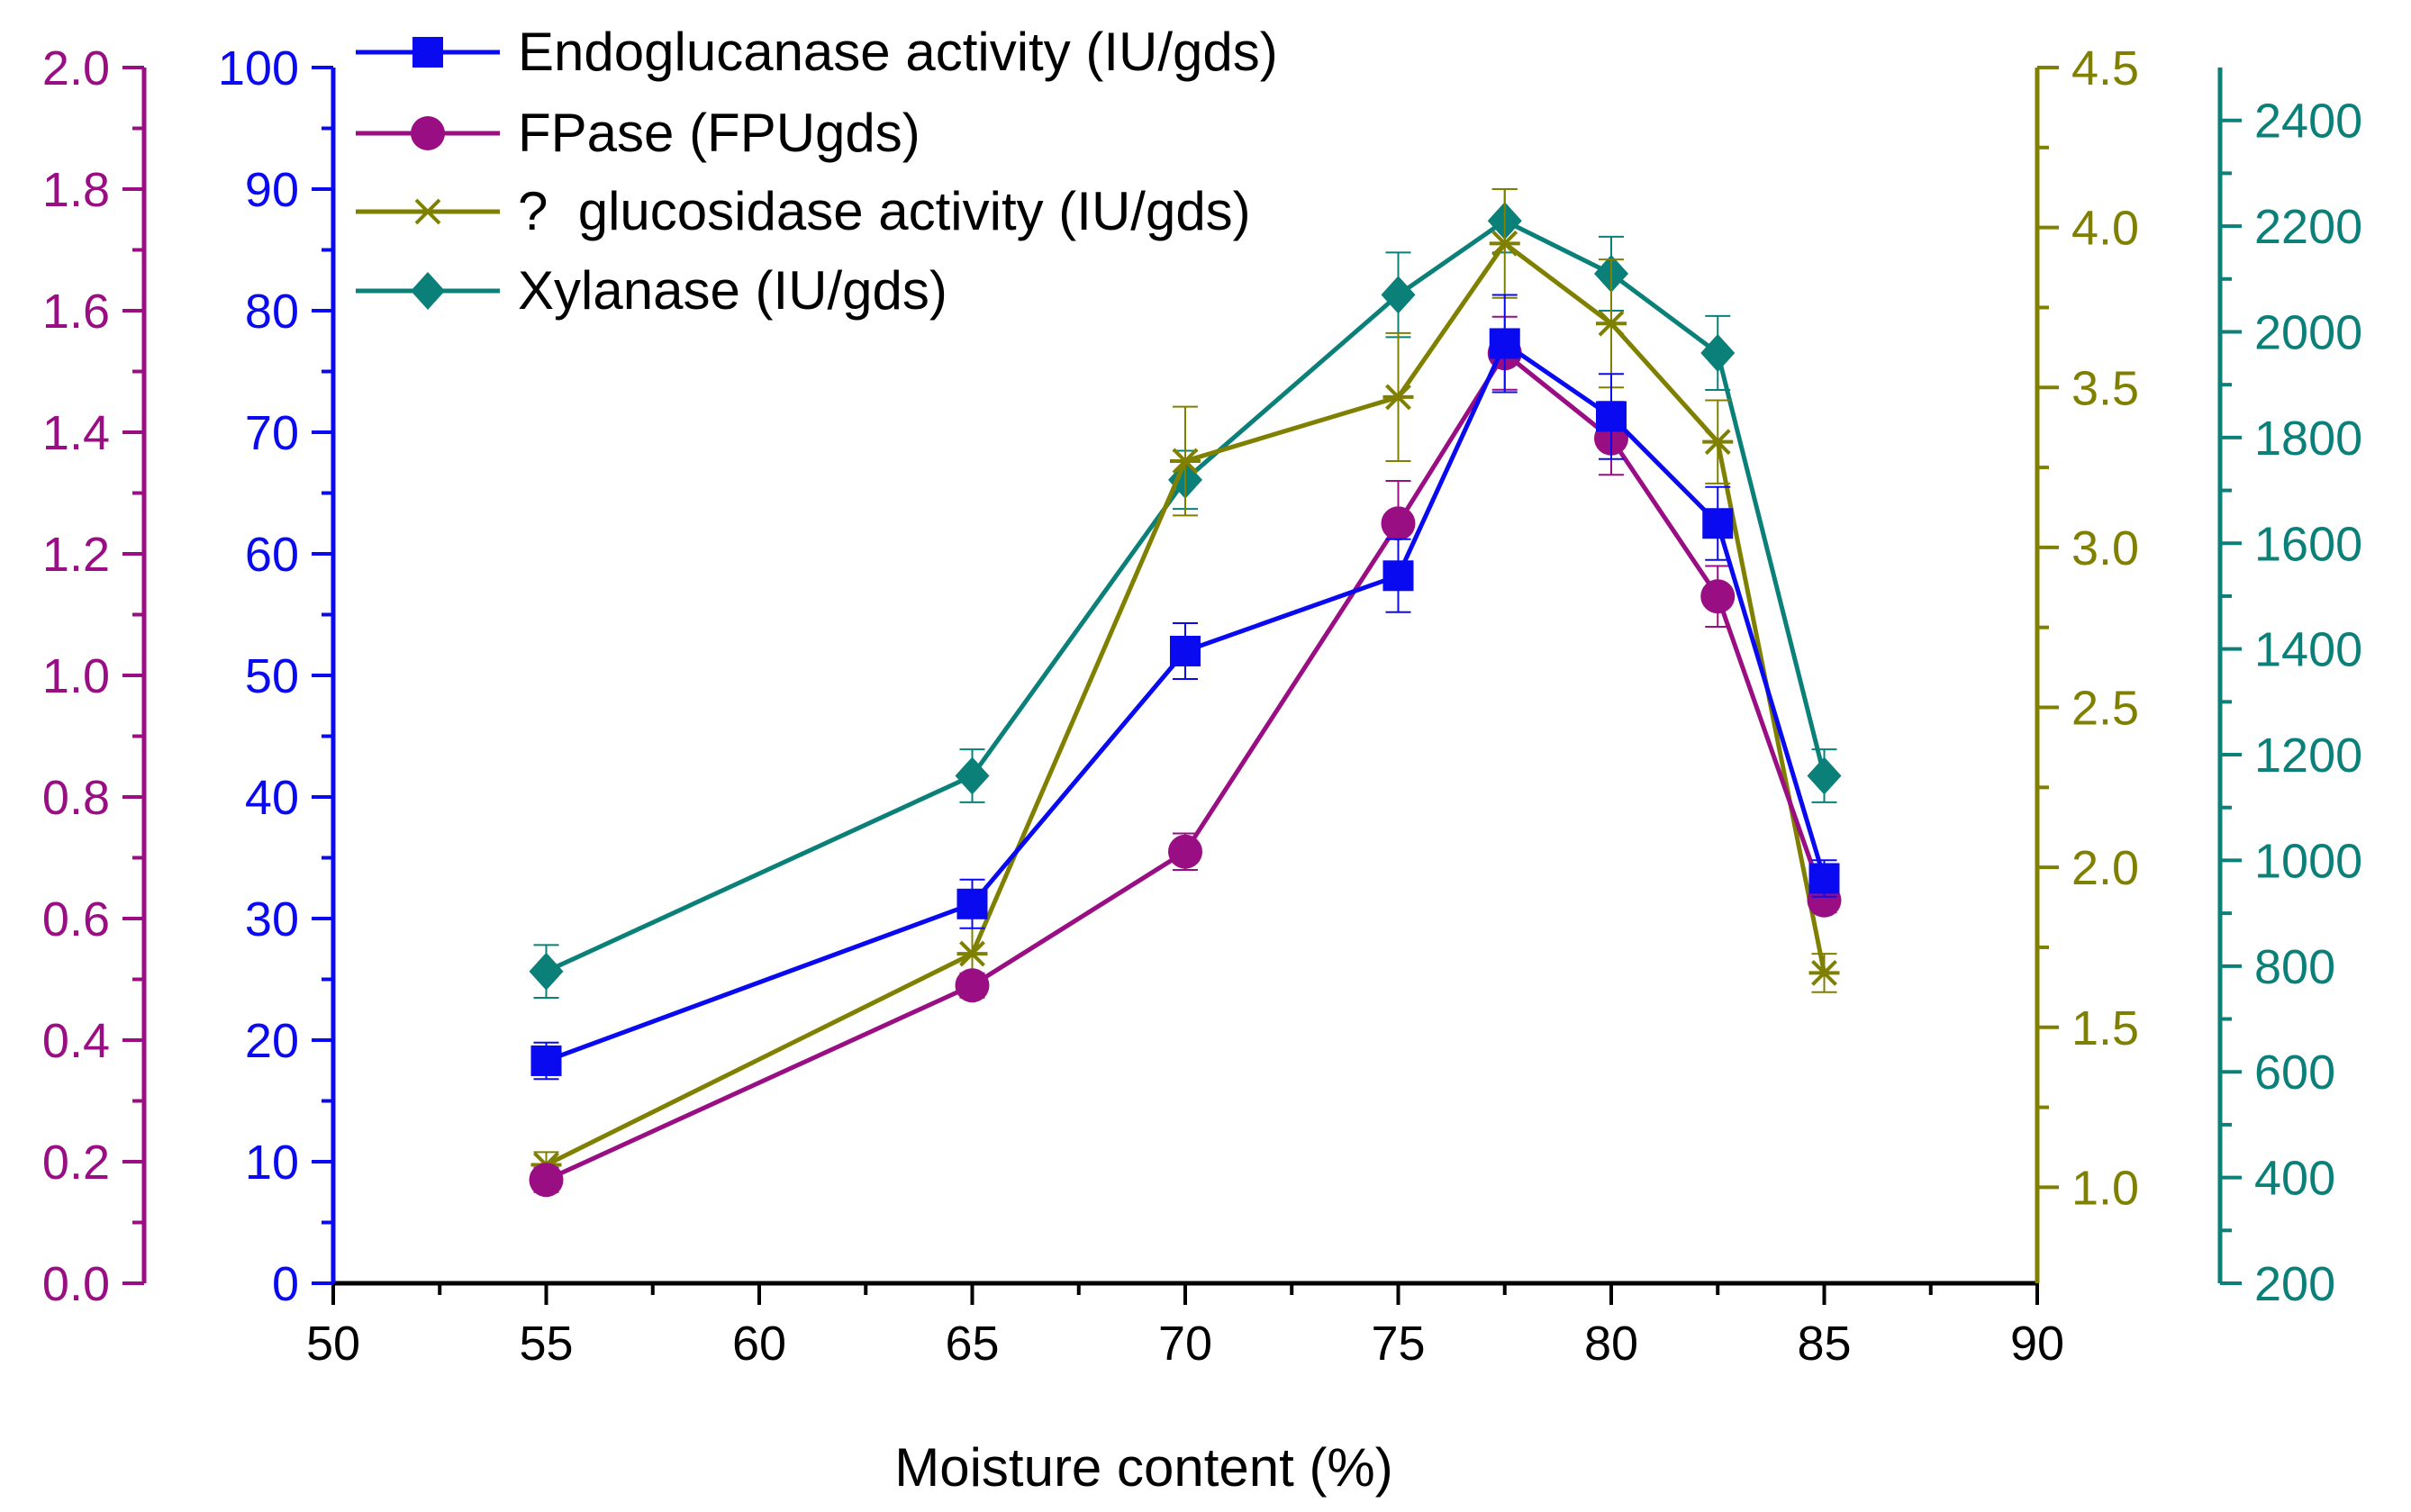 The width and height of the screenshot is (2411, 1512). Describe the element at coordinates (2105, 548) in the screenshot. I see `y-tick-label-gluco: 3.0` at that location.